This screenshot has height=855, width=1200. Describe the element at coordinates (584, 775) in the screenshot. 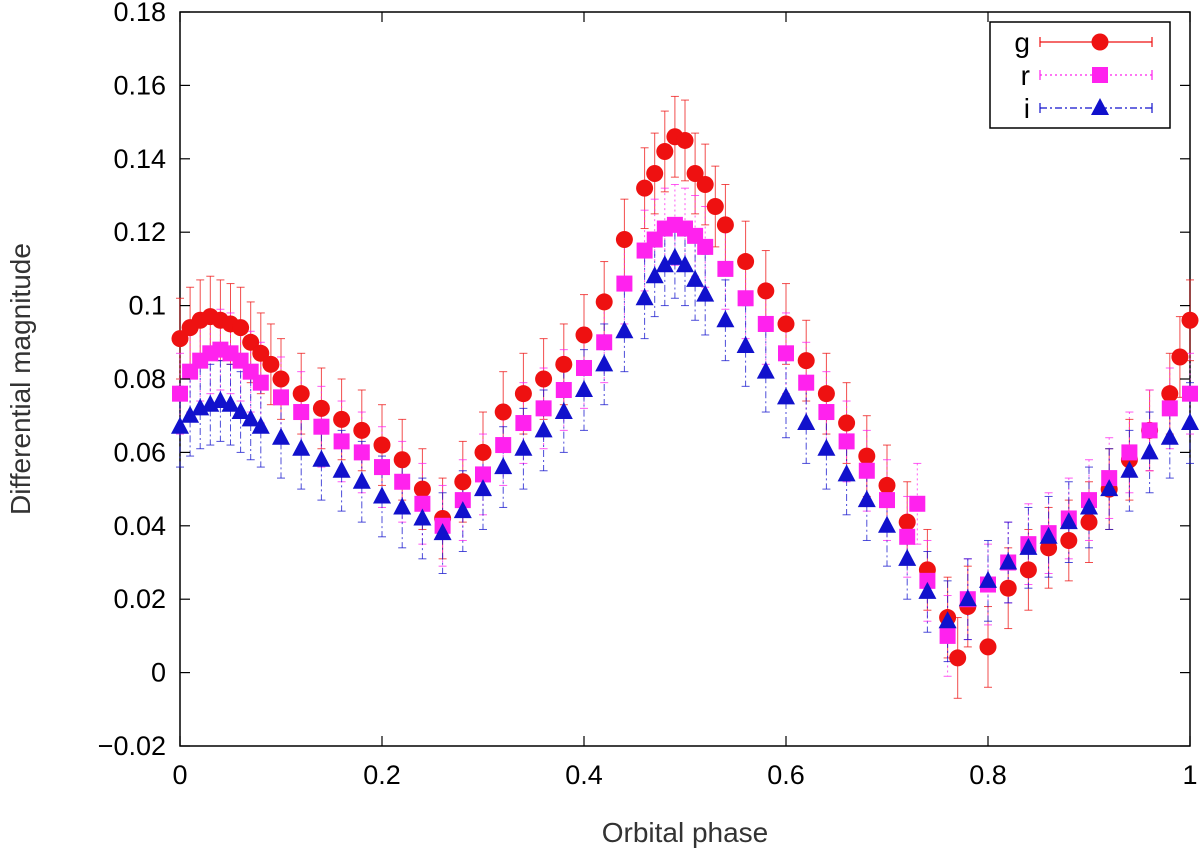

I see `x-tick-label: 0.4` at that location.